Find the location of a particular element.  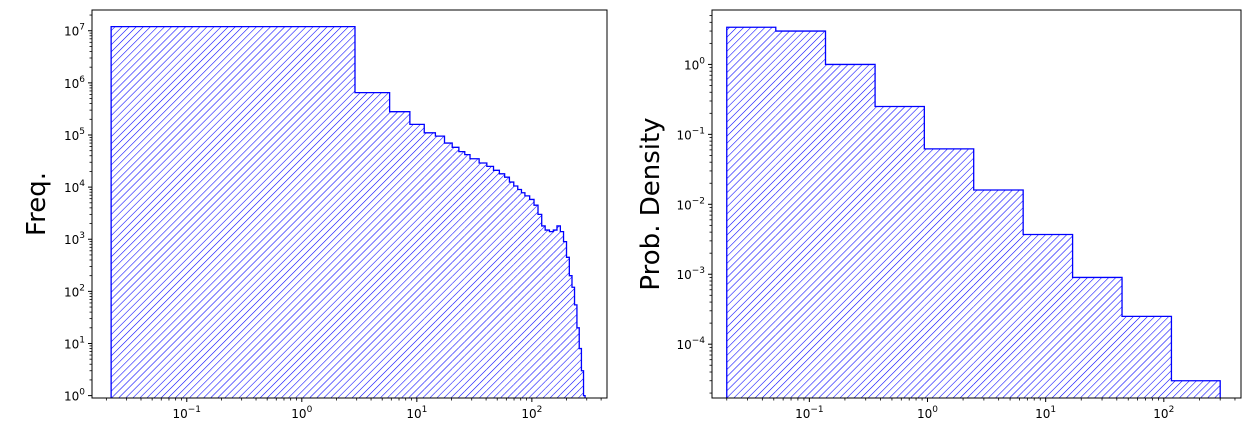

density-y-axis-label: Prob. Density is located at coordinates (651, 203).